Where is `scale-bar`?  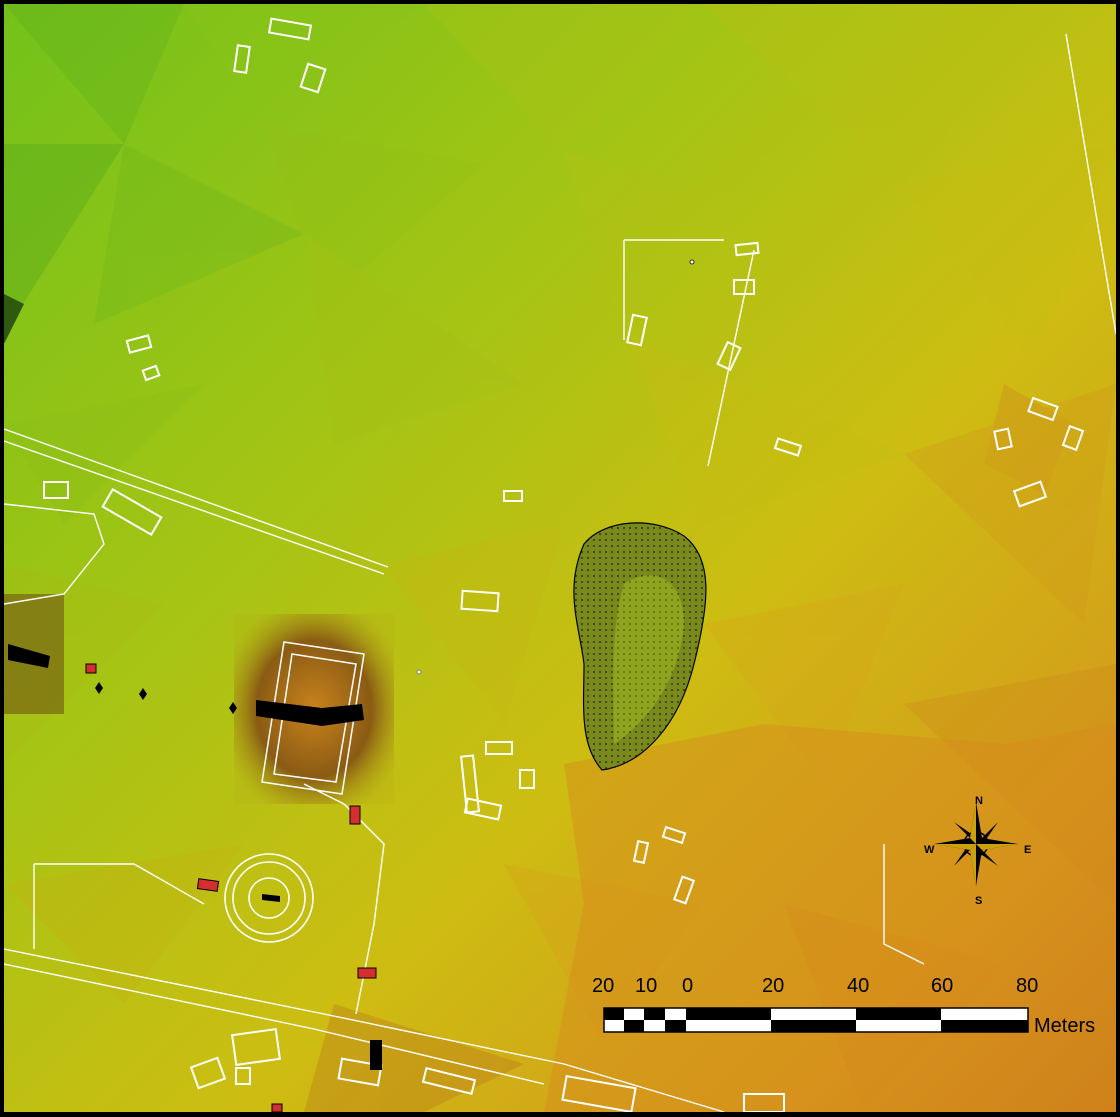 scale-bar is located at coordinates (816, 1020).